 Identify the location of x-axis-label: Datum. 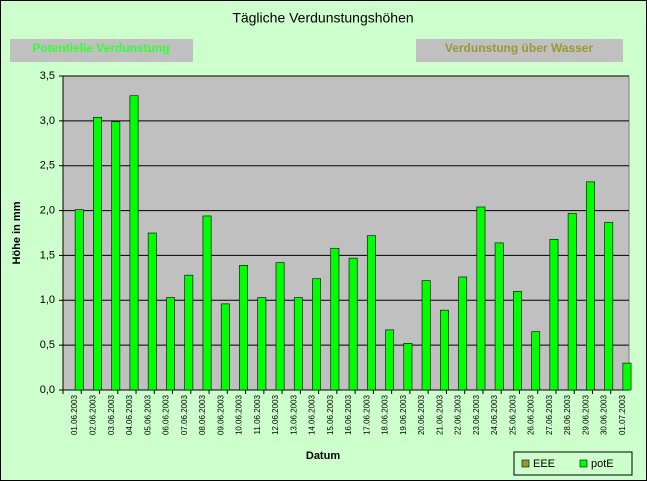
(323, 456).